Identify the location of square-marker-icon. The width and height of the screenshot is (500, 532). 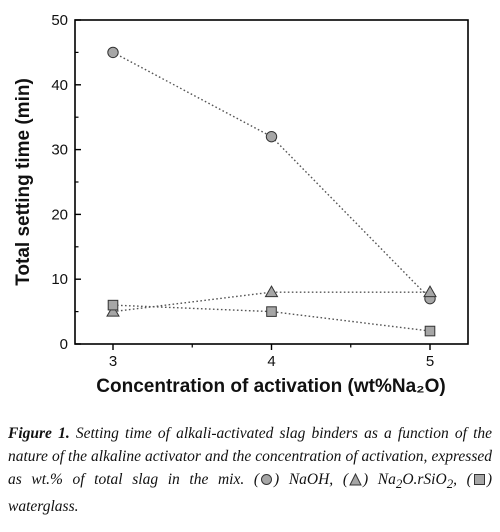
(479, 479).